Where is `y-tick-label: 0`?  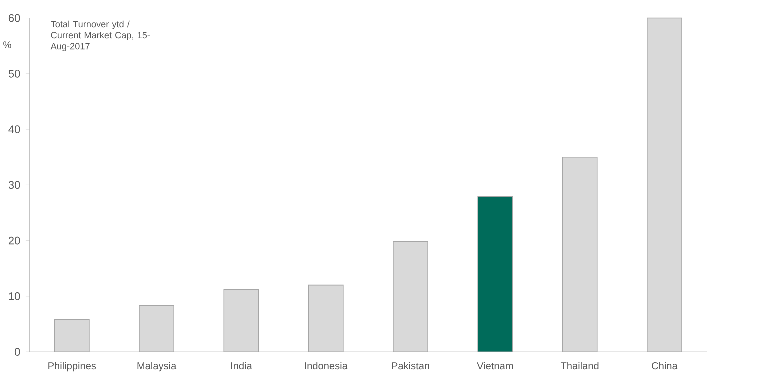 y-tick-label: 0 is located at coordinates (17, 352).